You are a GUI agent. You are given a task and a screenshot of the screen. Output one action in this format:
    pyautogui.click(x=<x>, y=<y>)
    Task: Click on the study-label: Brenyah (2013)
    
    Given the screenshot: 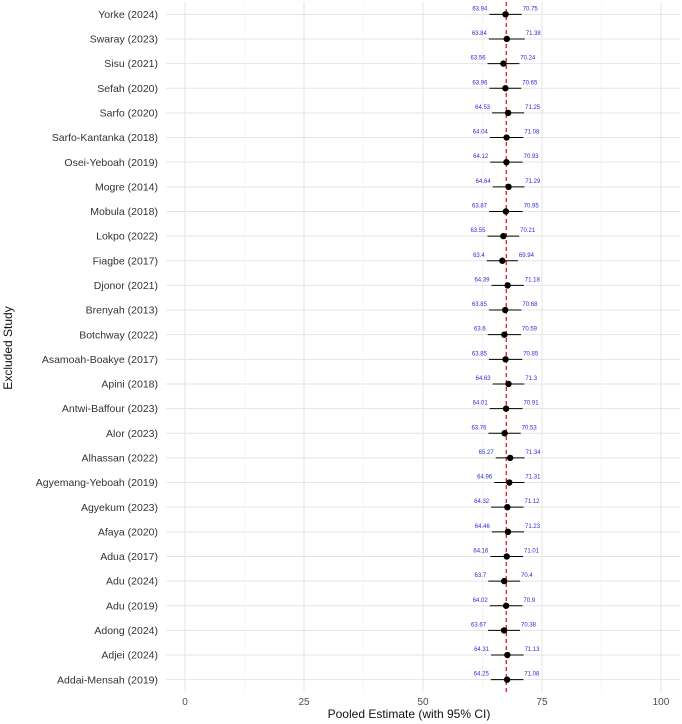 What is the action you would take?
    pyautogui.click(x=122, y=311)
    